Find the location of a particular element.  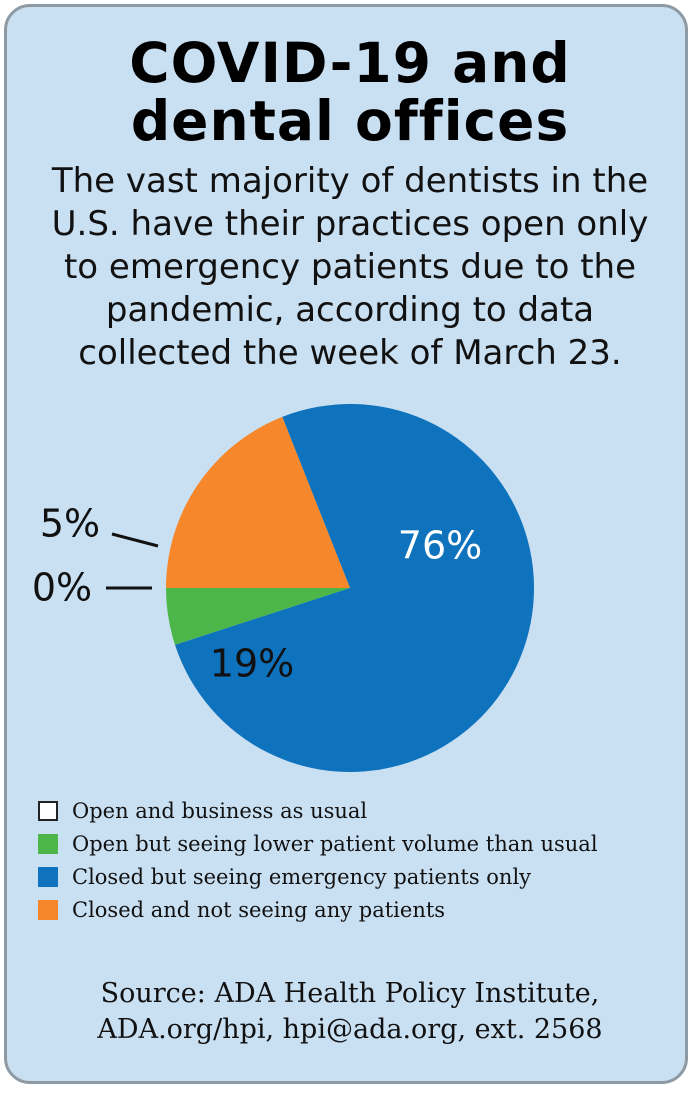

subtitle-line-3: to emergency patients due to the is located at coordinates (350, 267).